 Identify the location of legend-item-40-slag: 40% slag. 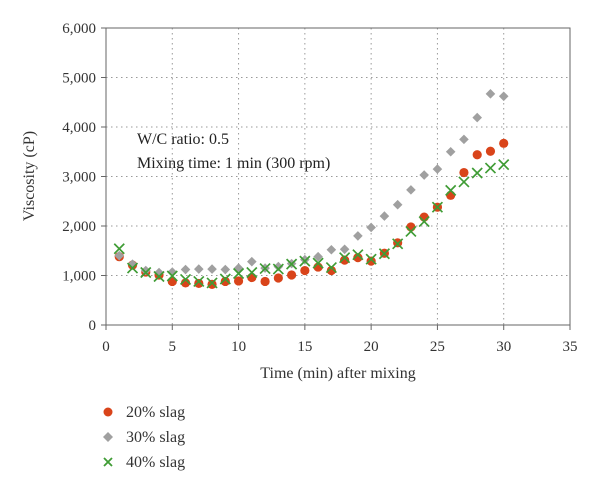
(144, 462).